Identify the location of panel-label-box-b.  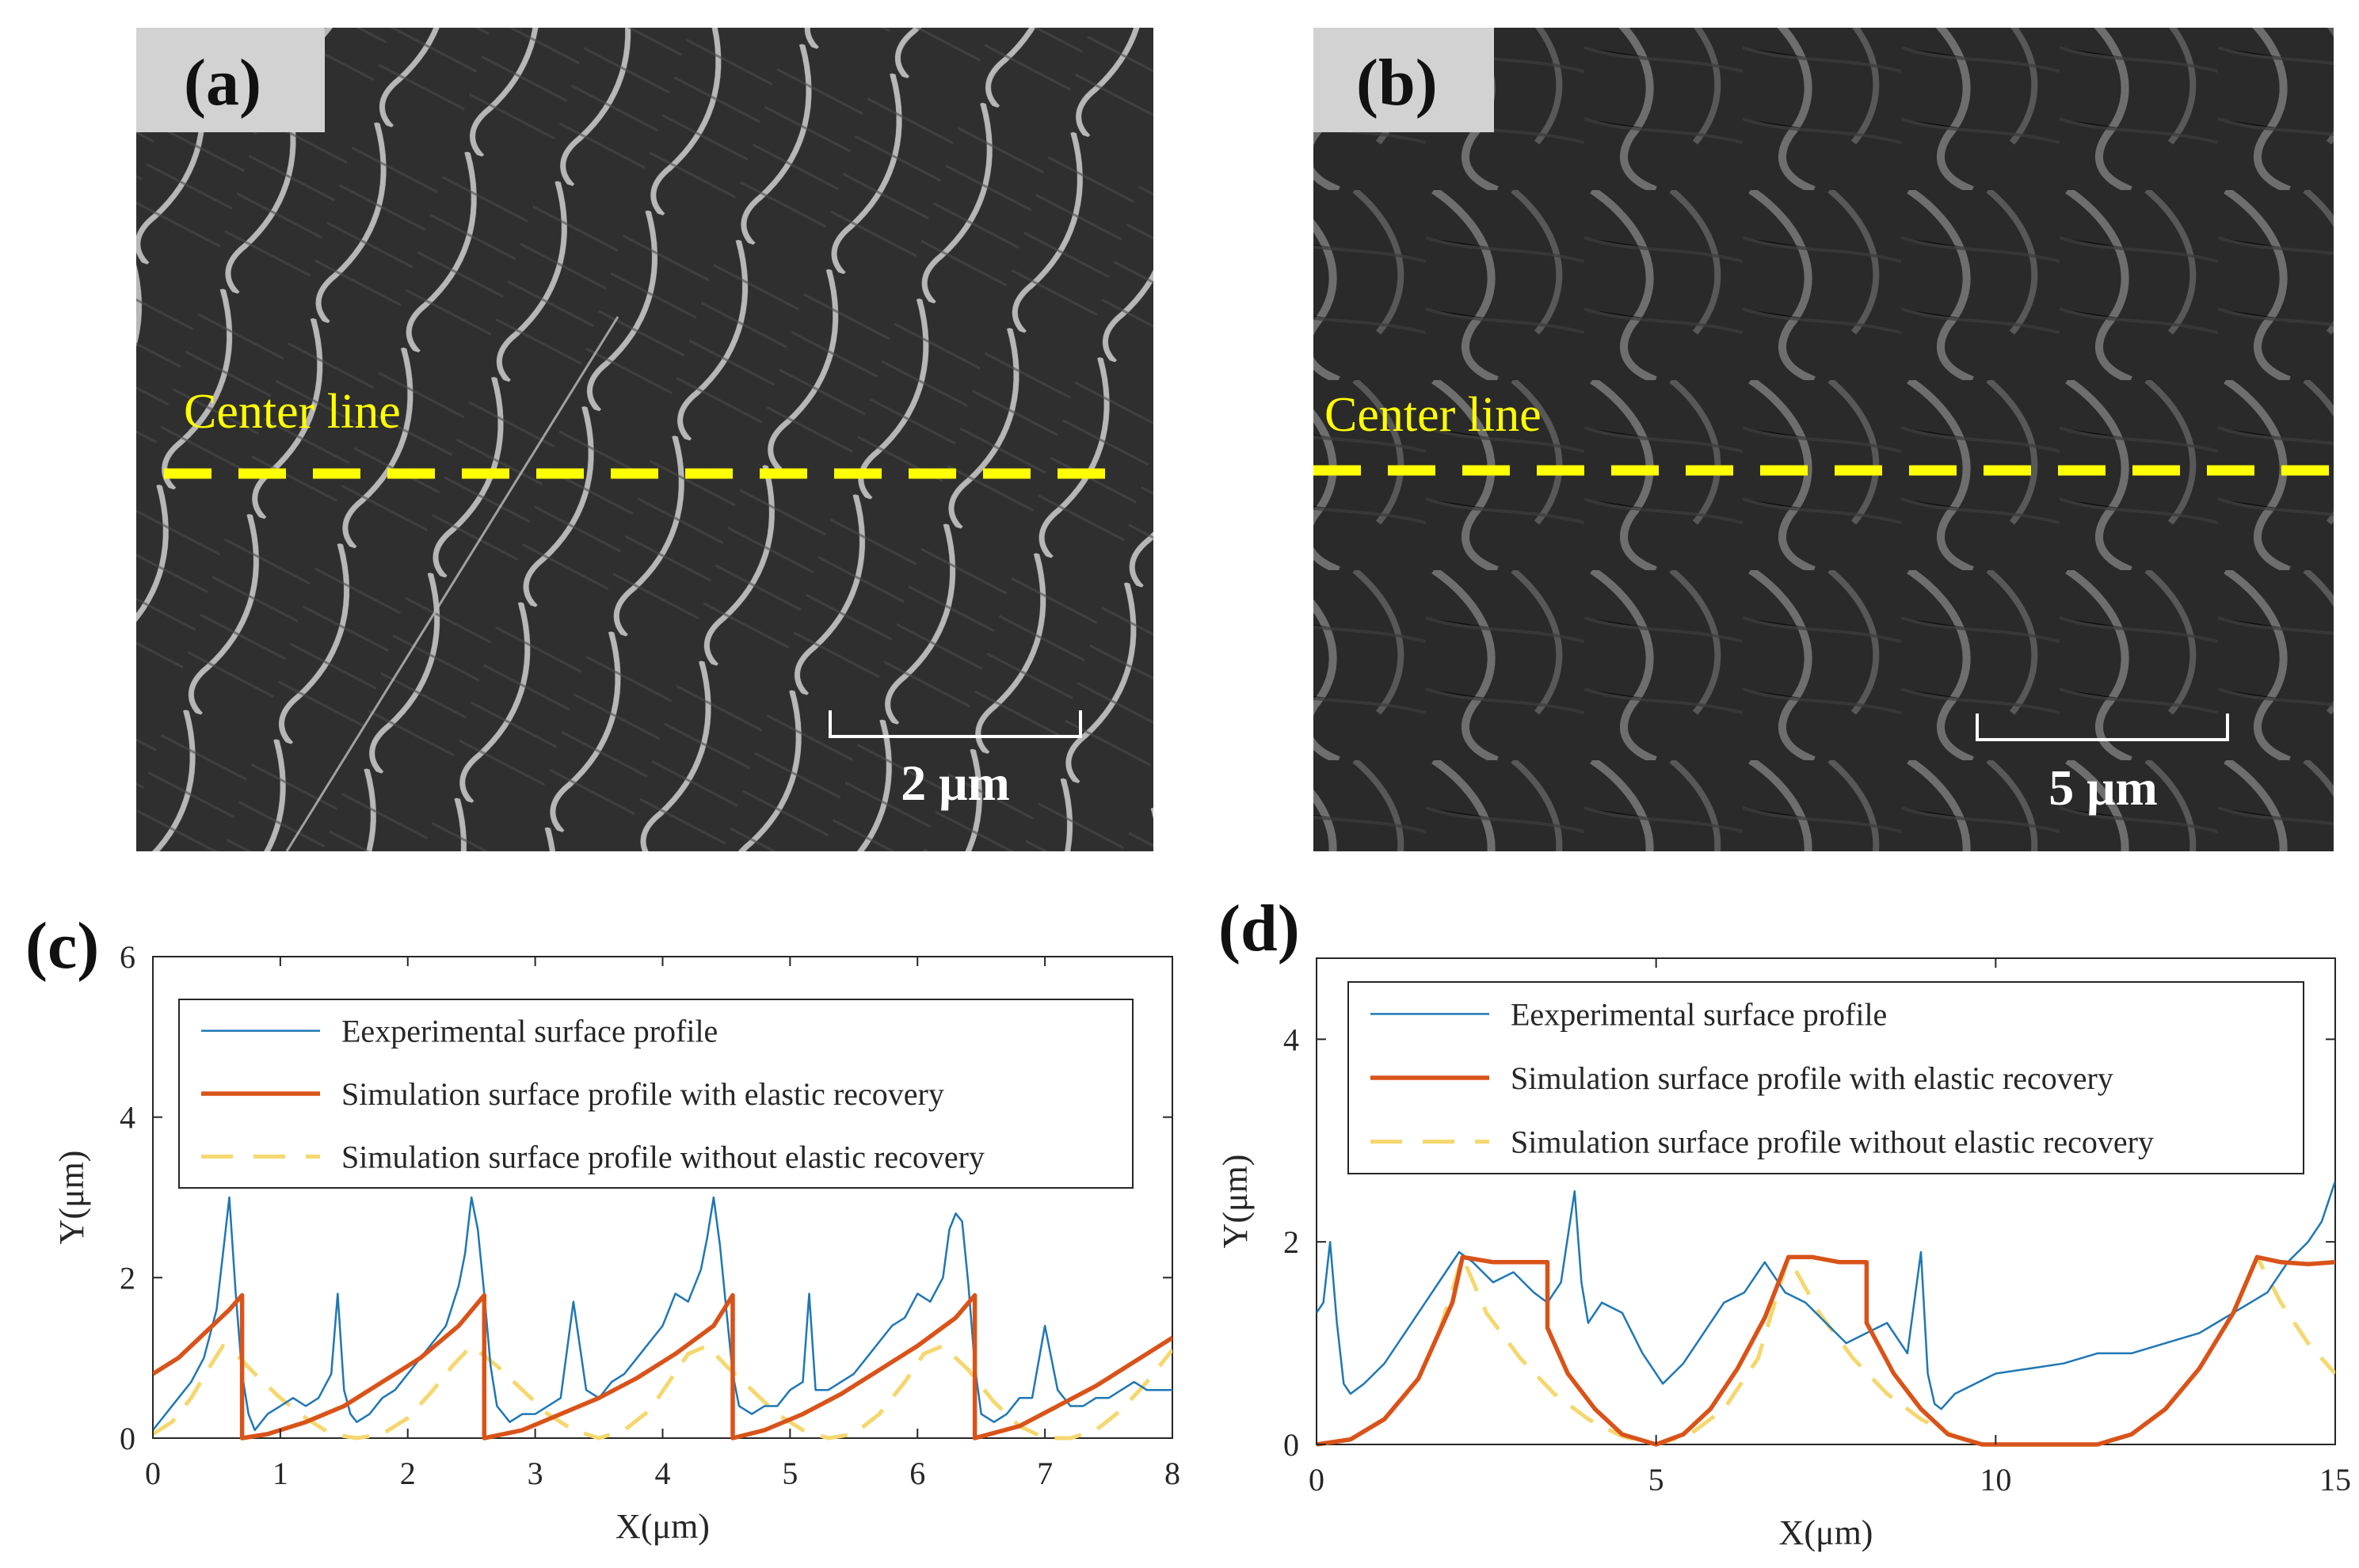
(1403, 80).